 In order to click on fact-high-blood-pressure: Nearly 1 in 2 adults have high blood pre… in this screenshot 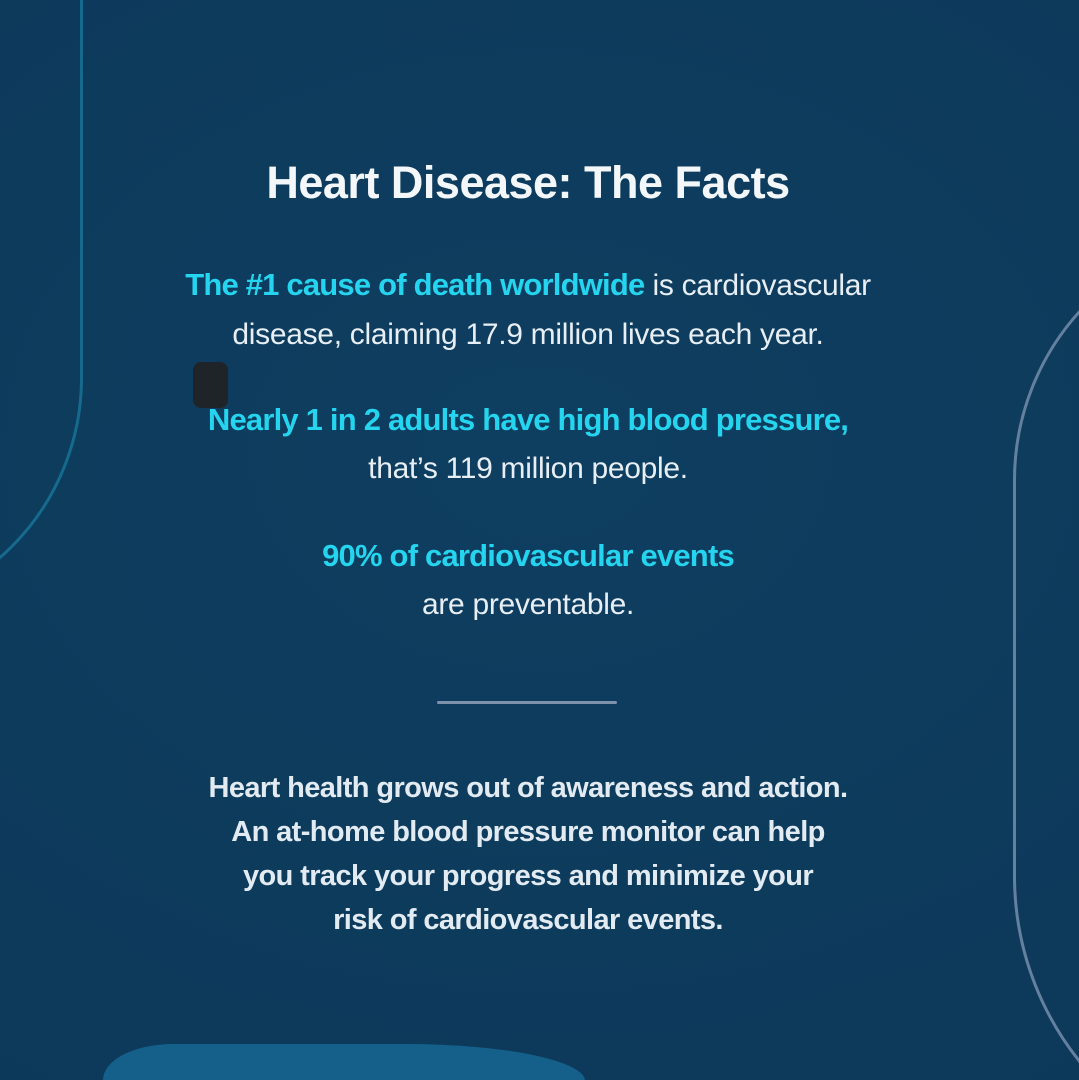, I will do `click(528, 444)`.